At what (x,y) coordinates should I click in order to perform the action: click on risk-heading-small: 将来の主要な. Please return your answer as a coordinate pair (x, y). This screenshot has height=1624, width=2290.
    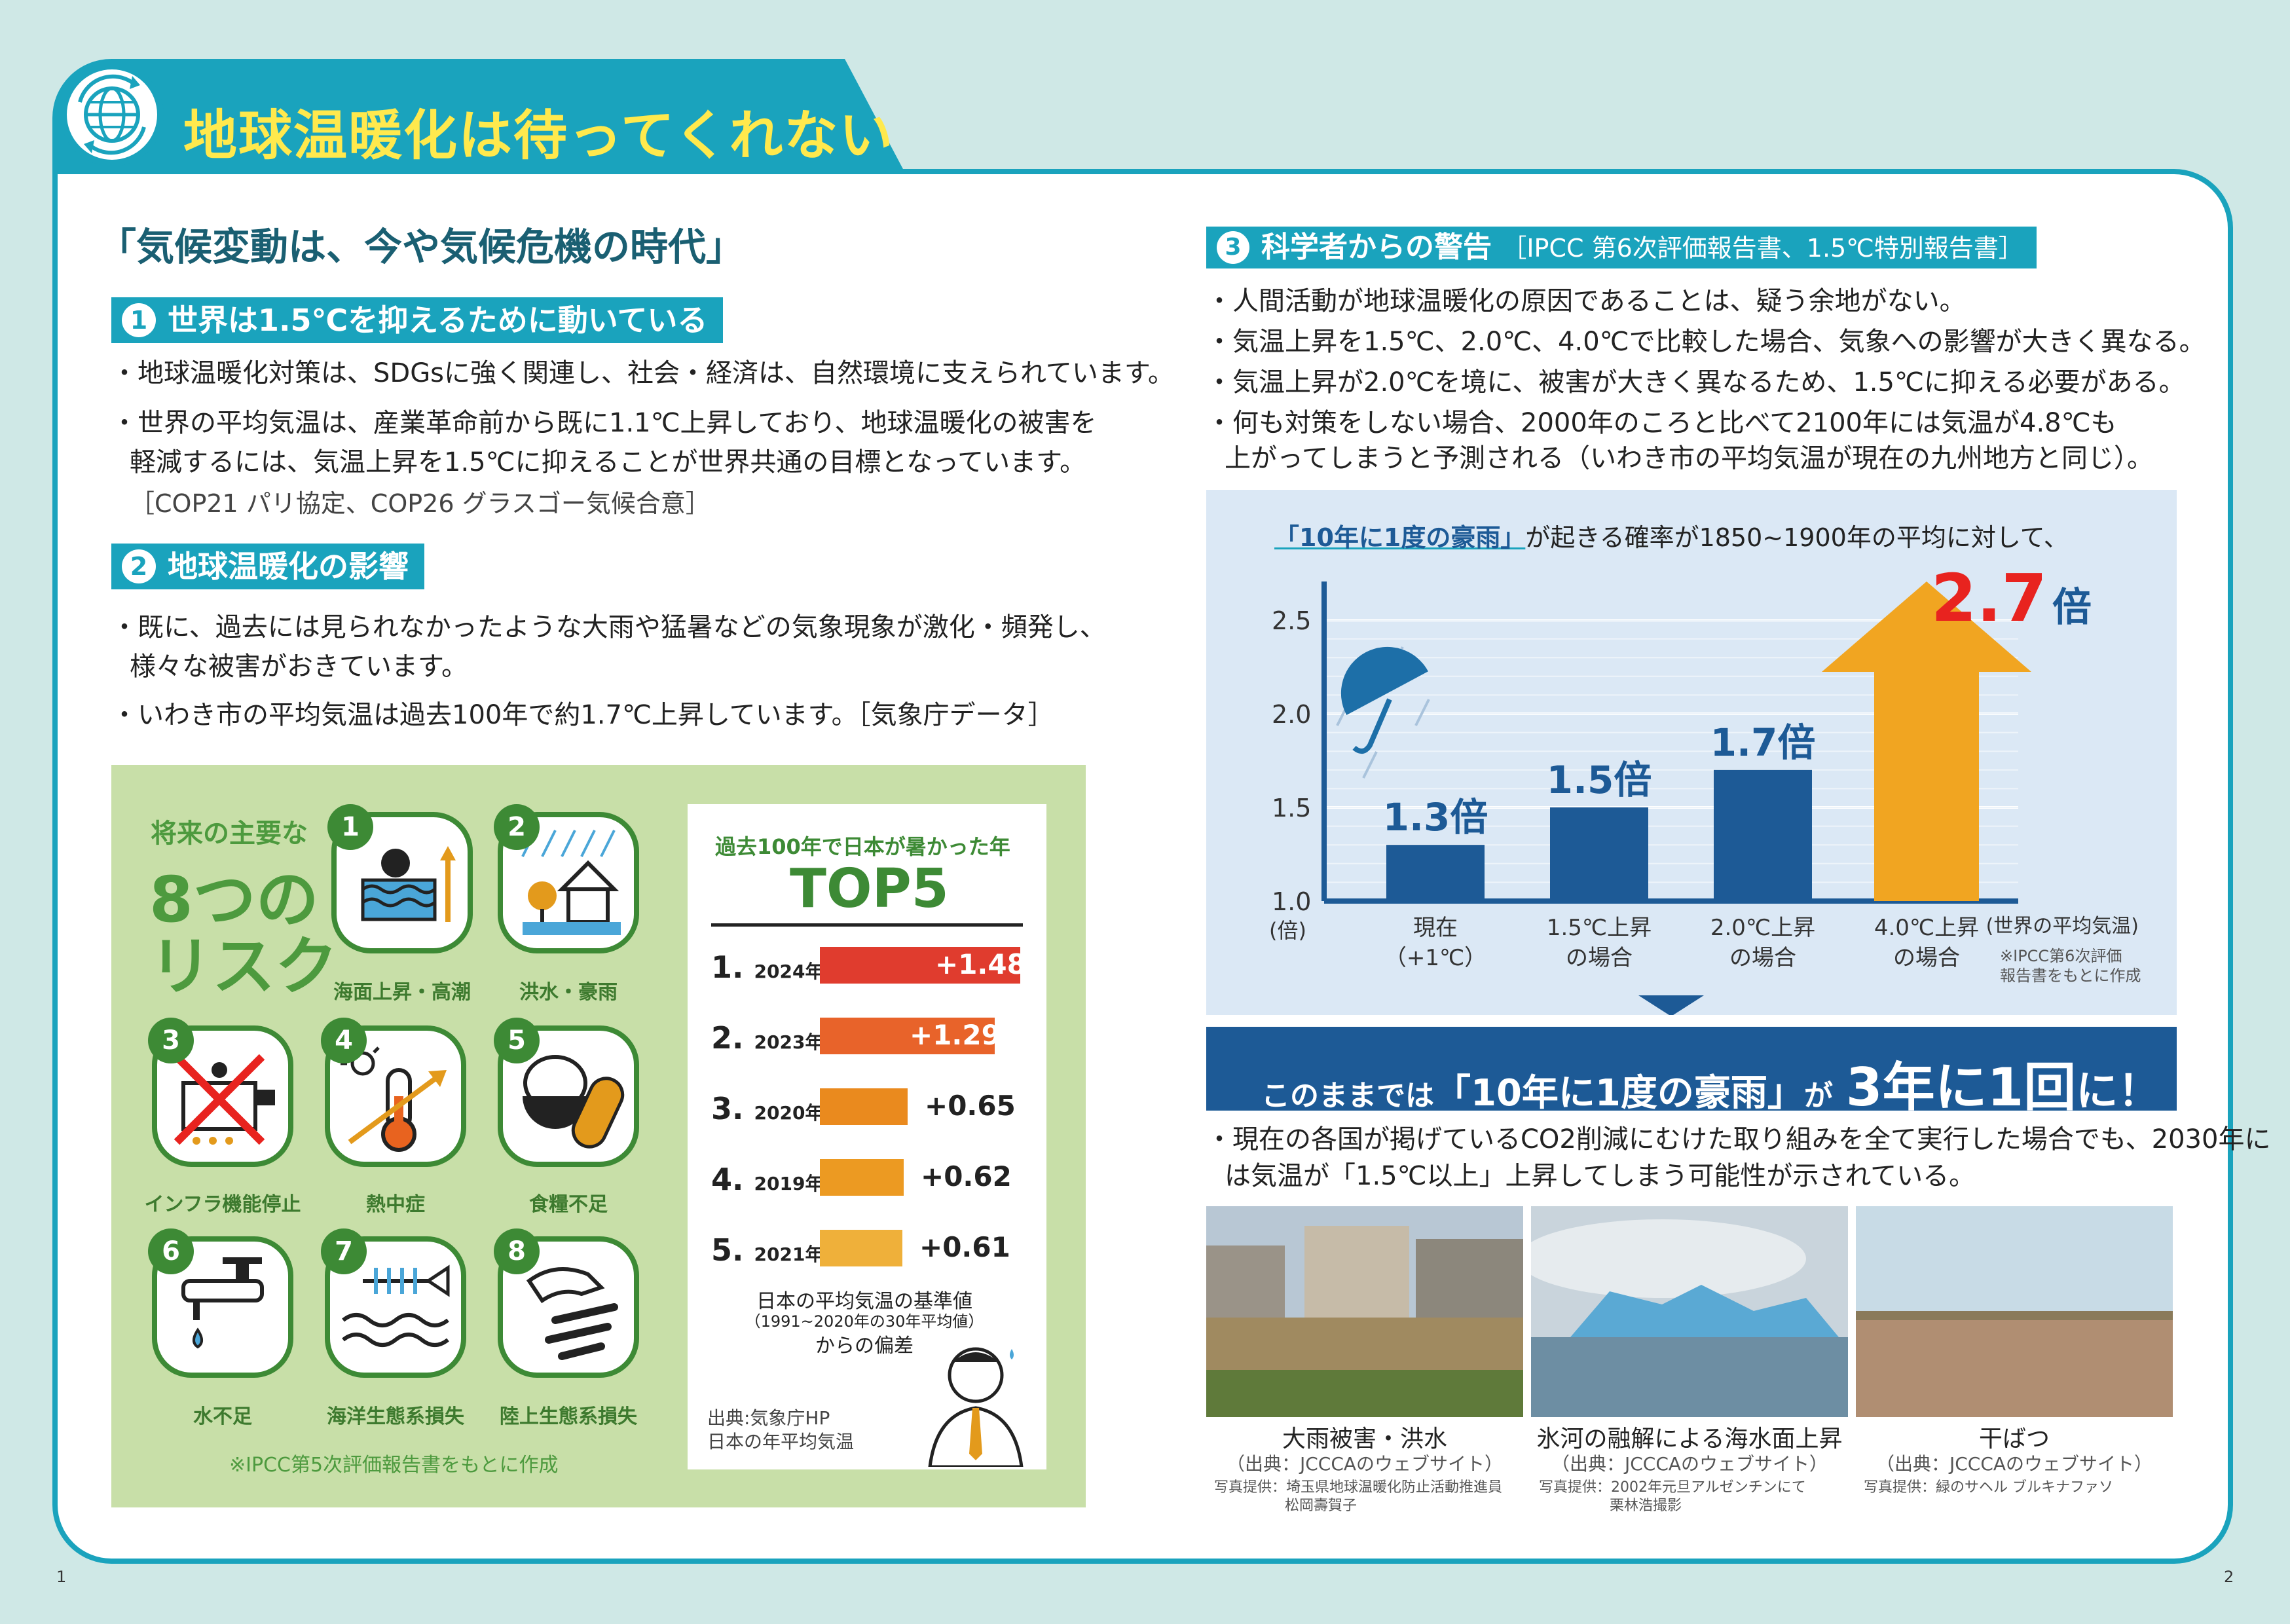
    Looking at the image, I should click on (229, 834).